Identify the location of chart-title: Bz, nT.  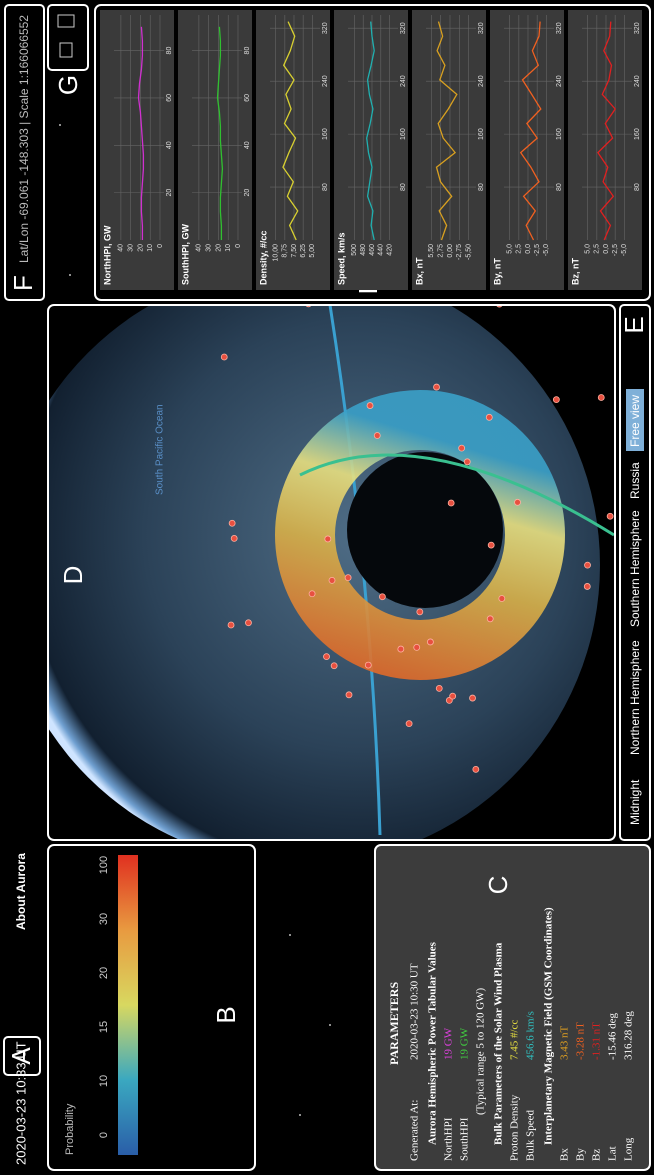
(575, 271).